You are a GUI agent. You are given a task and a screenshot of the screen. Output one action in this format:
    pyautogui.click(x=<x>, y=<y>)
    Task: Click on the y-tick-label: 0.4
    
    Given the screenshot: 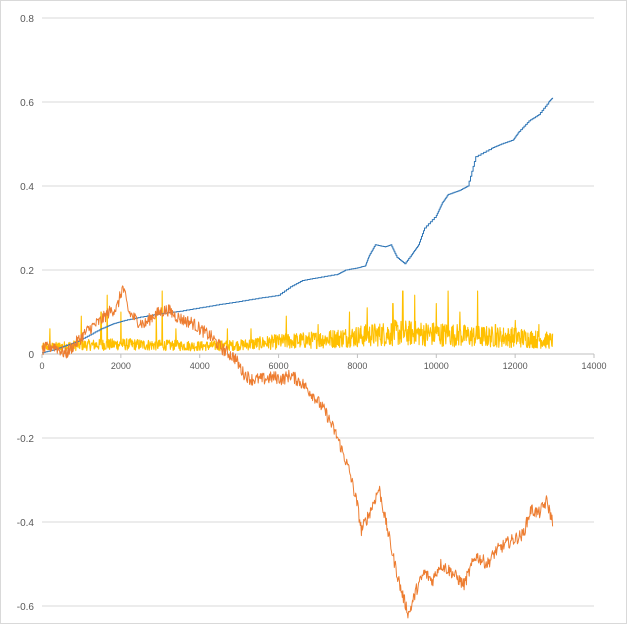 What is the action you would take?
    pyautogui.click(x=27, y=187)
    